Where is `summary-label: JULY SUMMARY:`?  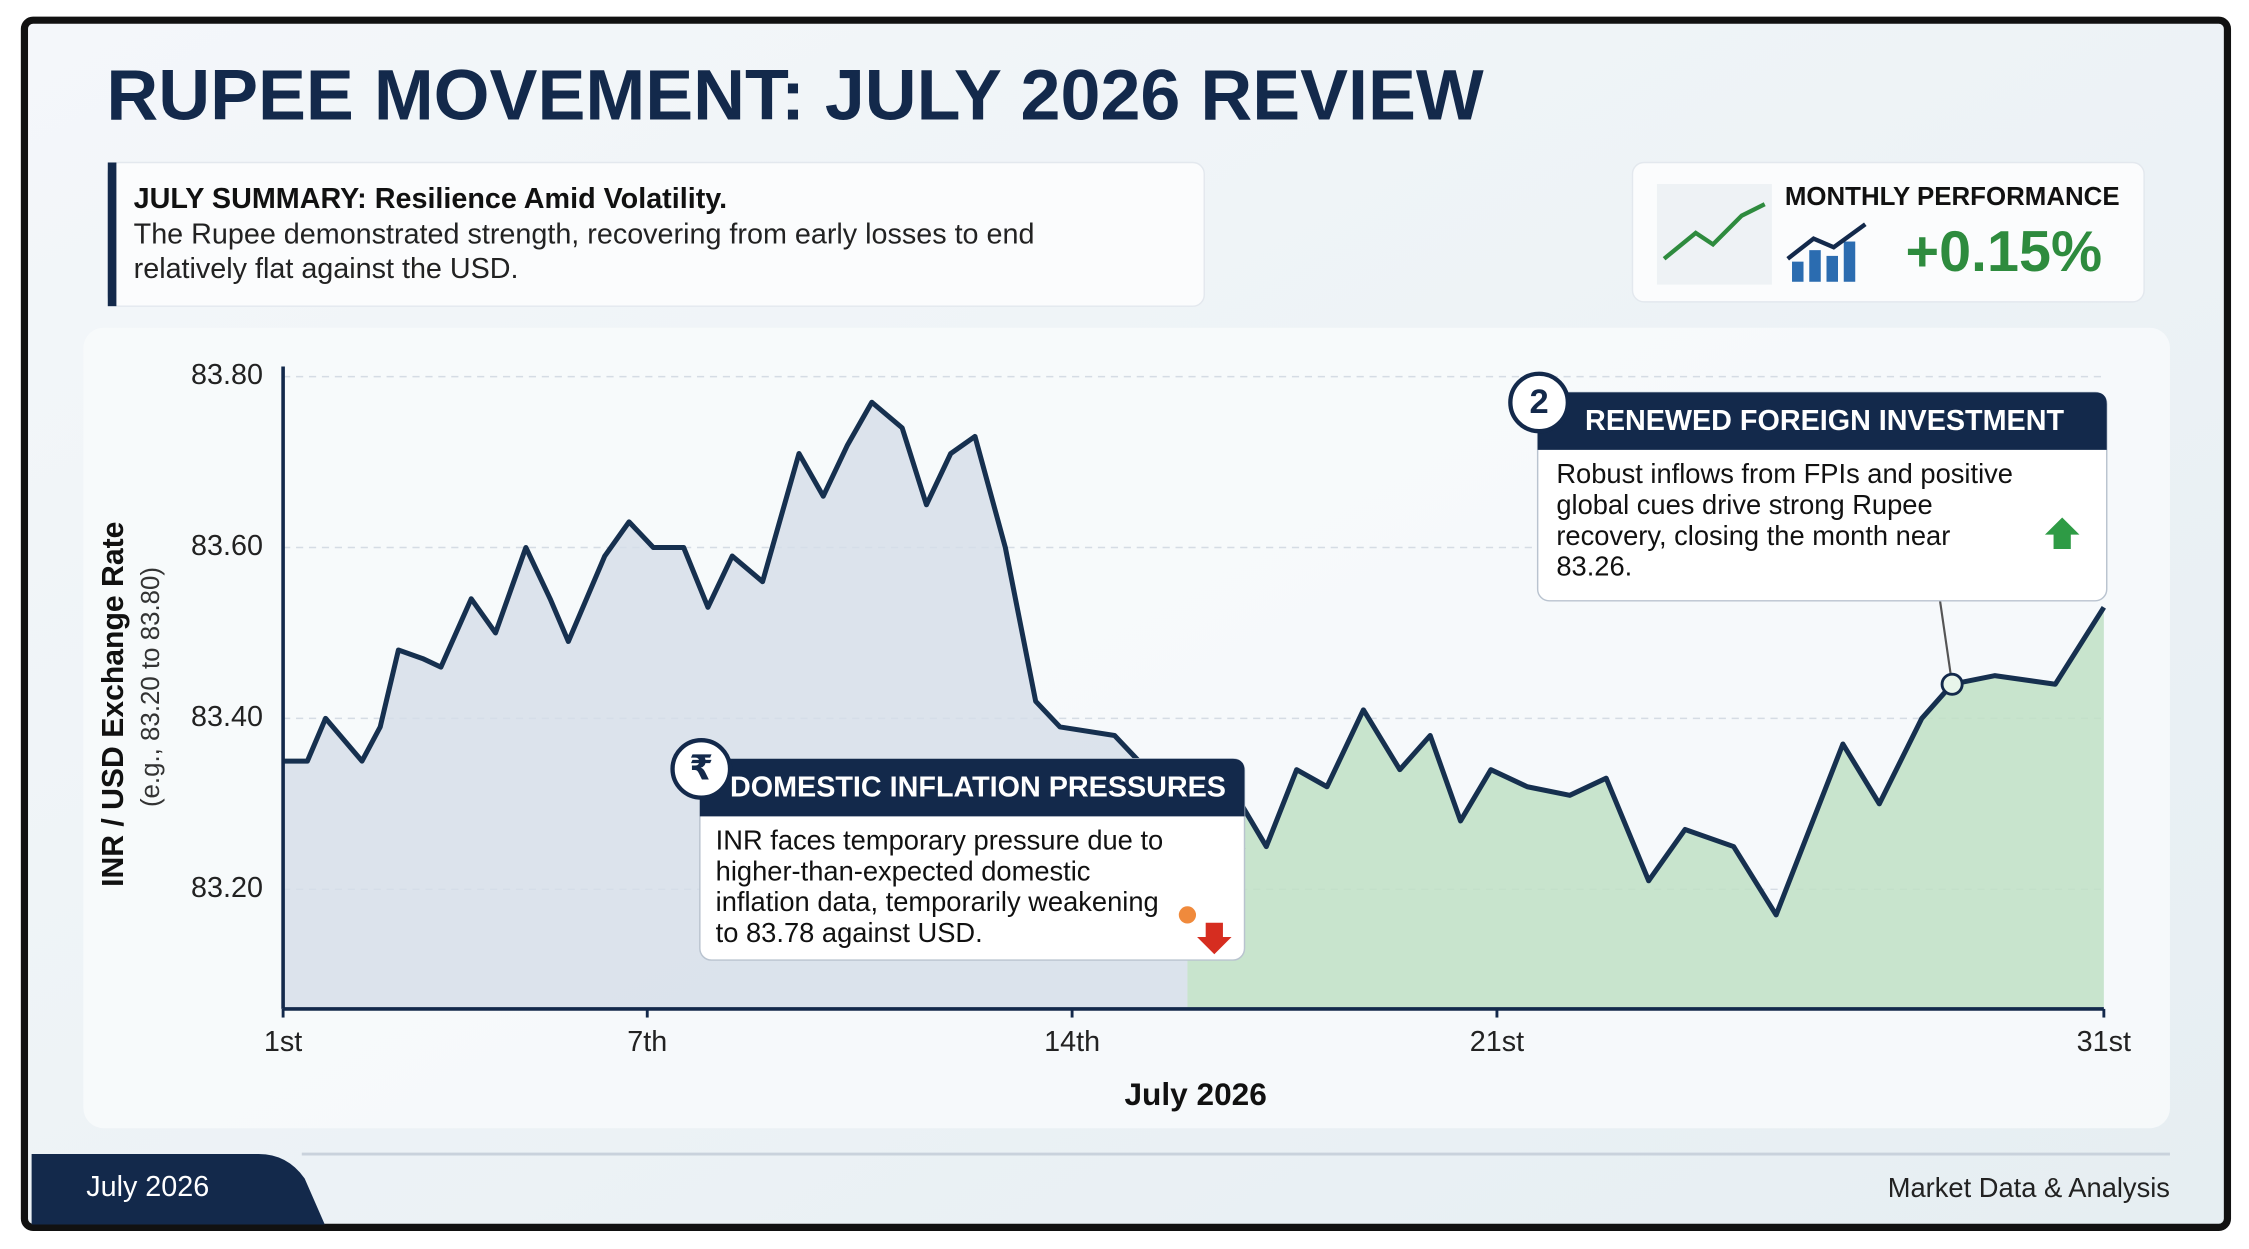
summary-label: JULY SUMMARY: is located at coordinates (250, 198).